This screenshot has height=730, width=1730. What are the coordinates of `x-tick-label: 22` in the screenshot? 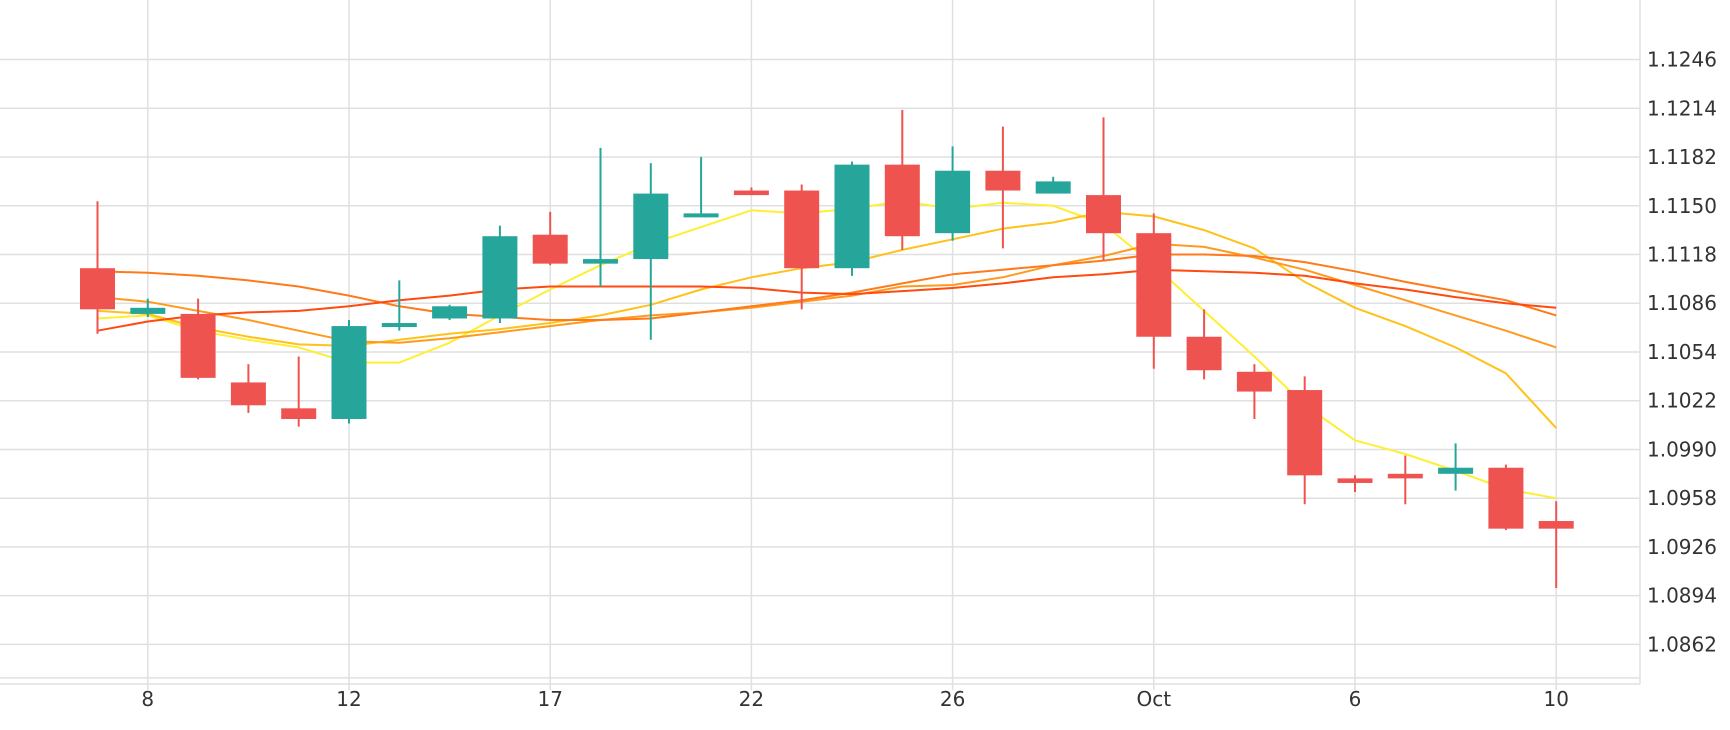 It's located at (751, 699).